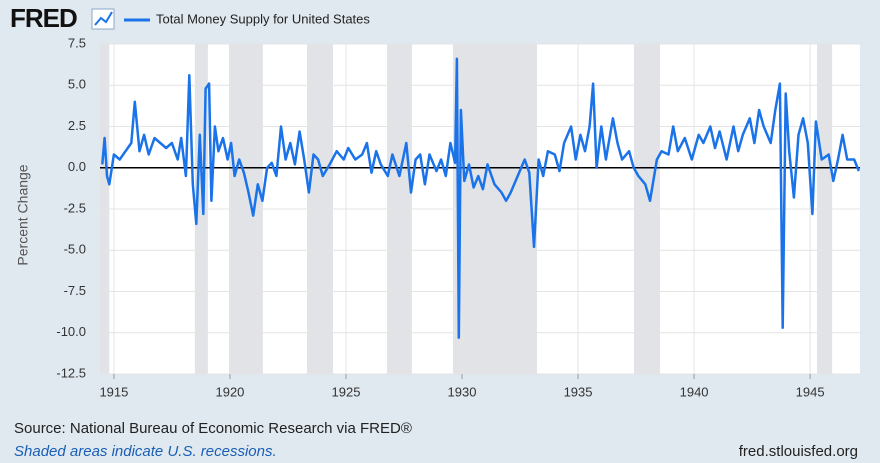 The width and height of the screenshot is (880, 463). Describe the element at coordinates (77, 84) in the screenshot. I see `y-tick-label: 5.0` at that location.